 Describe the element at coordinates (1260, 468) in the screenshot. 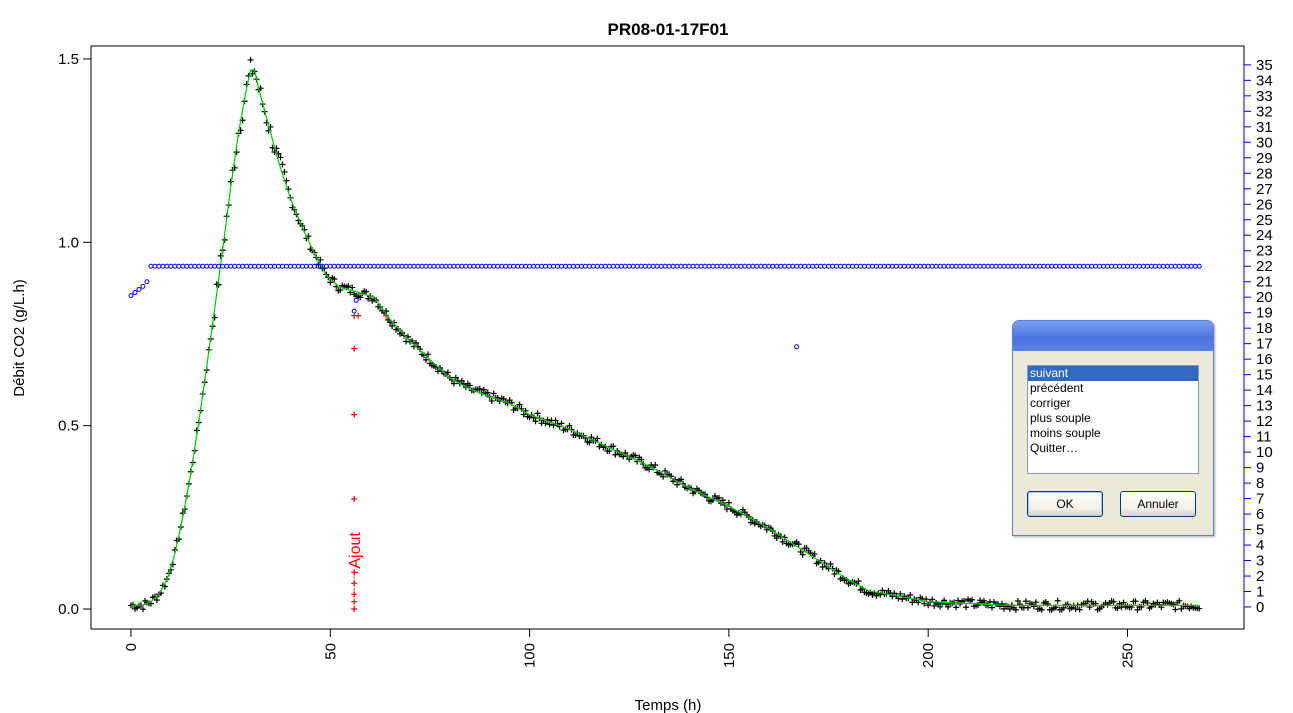

I see `right-tick-label: 9` at that location.